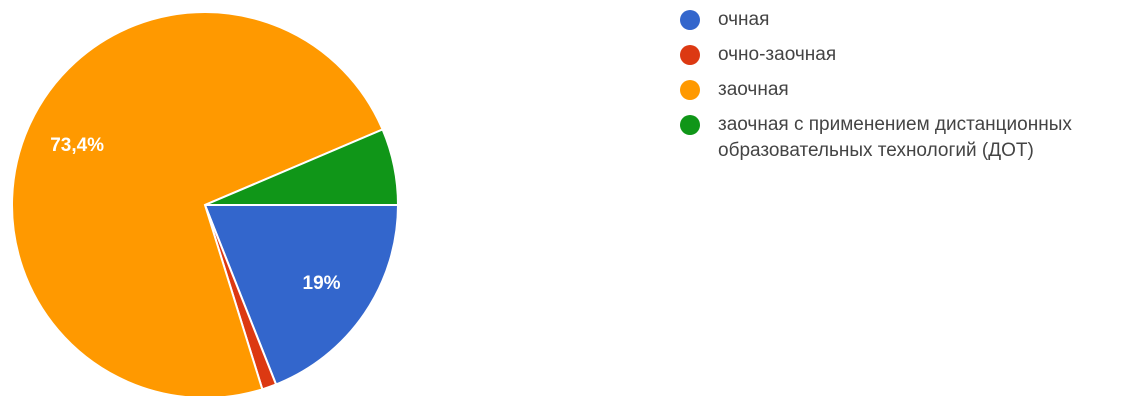 Image resolution: width=1126 pixels, height=396 pixels. I want to click on legend-item-2: заочная, so click(903, 90).